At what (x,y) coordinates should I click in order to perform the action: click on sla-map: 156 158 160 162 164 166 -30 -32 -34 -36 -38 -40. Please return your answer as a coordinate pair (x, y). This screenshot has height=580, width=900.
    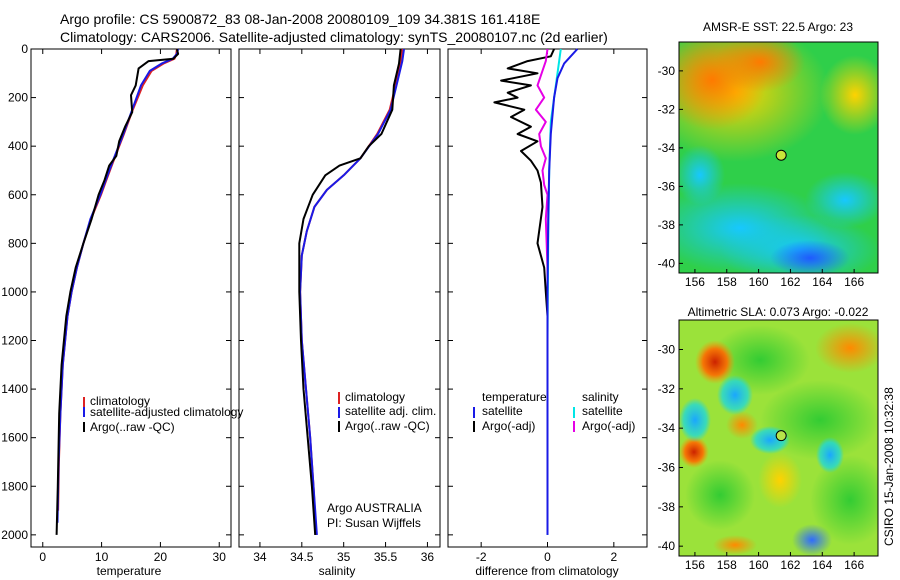
    Looking at the image, I should click on (768, 445).